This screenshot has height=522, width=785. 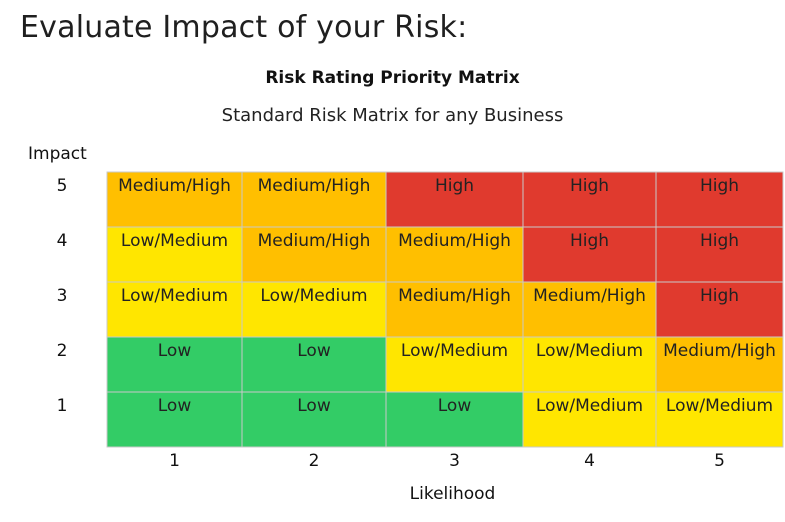 What do you see at coordinates (174, 461) in the screenshot?
I see `x-tick-label: 1` at bounding box center [174, 461].